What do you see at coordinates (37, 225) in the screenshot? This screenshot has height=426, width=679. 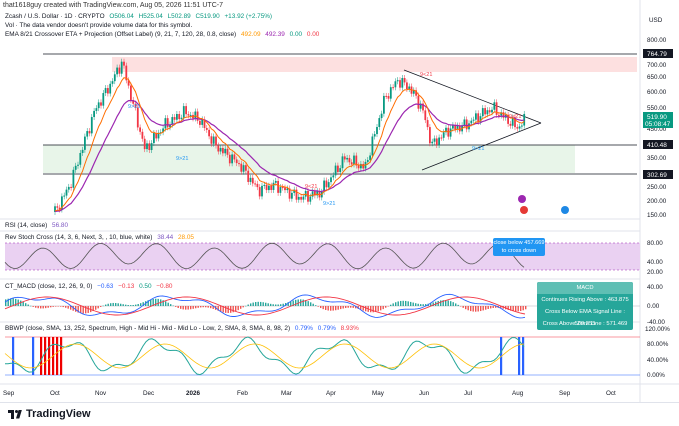 I see `rsi-legend: RSI (14, close) 56.80` at bounding box center [37, 225].